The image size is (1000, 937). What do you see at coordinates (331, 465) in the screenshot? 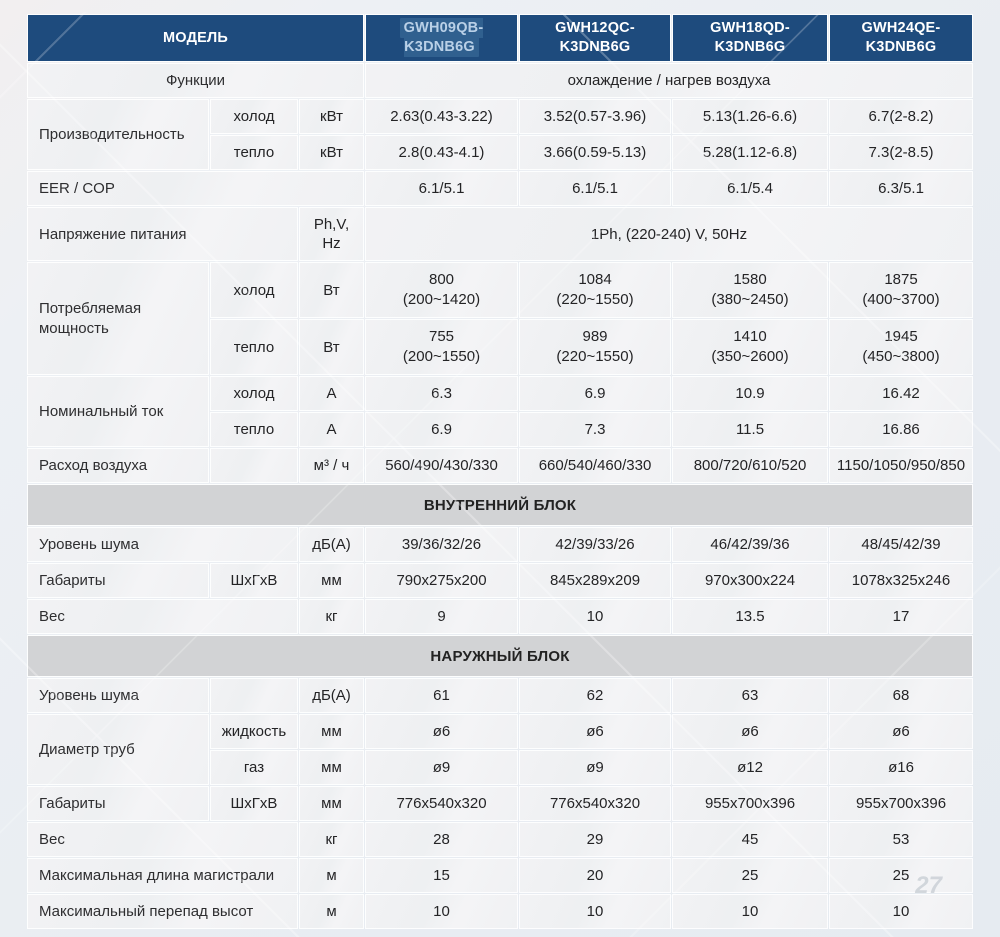
I see `spec-value: м³ / ч` at bounding box center [331, 465].